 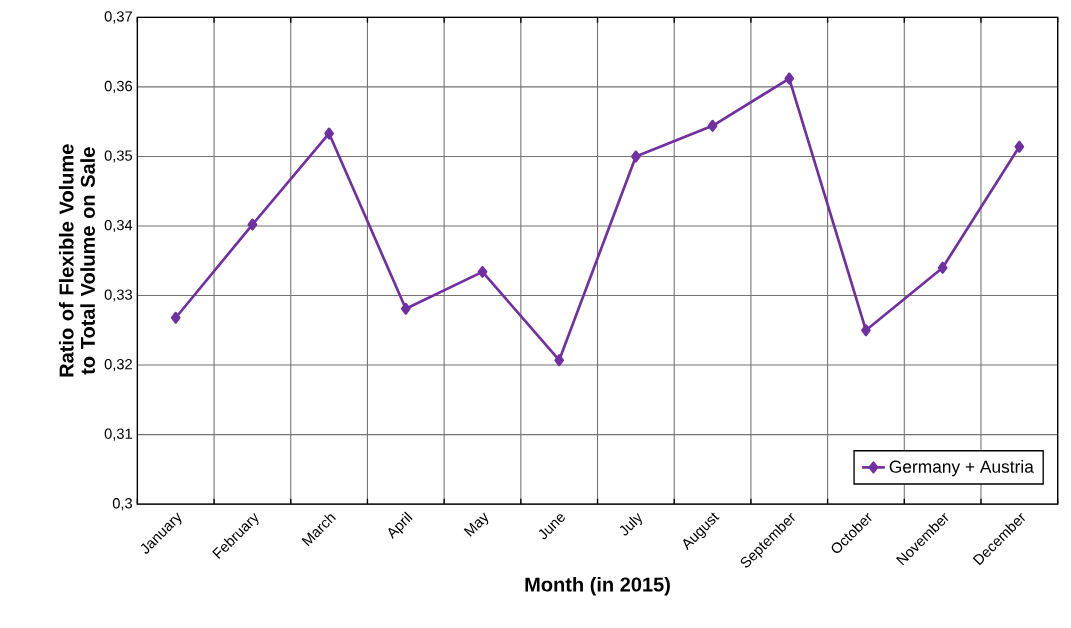 What do you see at coordinates (76, 260) in the screenshot?
I see `y-axis-title: Ratio of Flexible Volume to Total Volume on Sale` at bounding box center [76, 260].